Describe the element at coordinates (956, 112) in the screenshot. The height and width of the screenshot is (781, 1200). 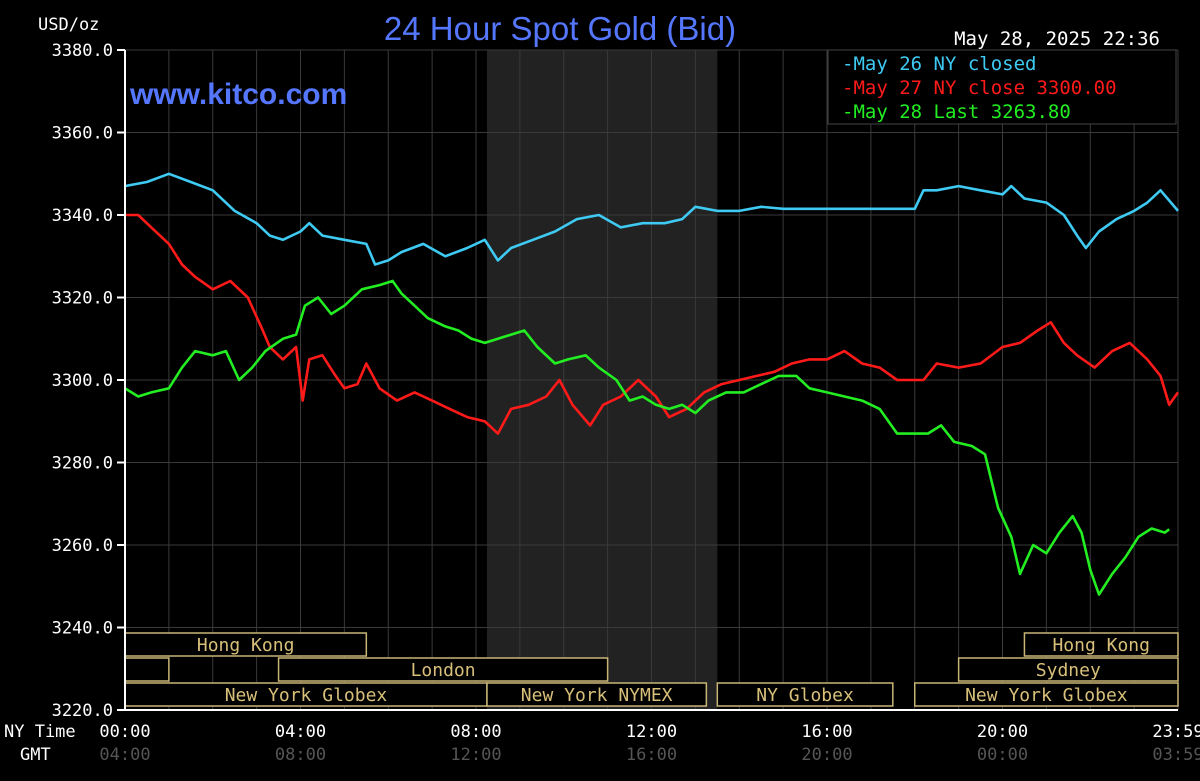
I see `legend-entry: -May 28 Last 3263.80` at that location.